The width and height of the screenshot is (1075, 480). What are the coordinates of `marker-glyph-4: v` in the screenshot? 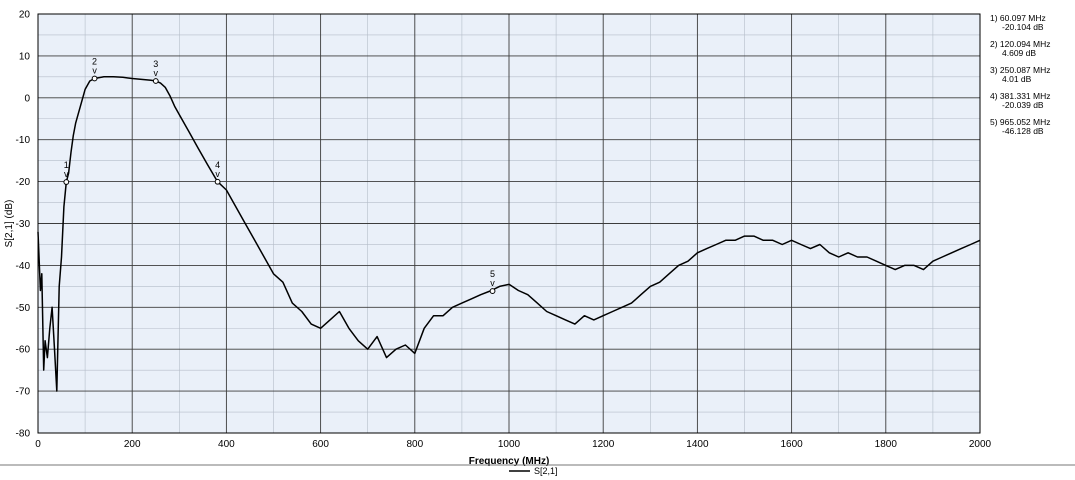 It's located at (217, 174).